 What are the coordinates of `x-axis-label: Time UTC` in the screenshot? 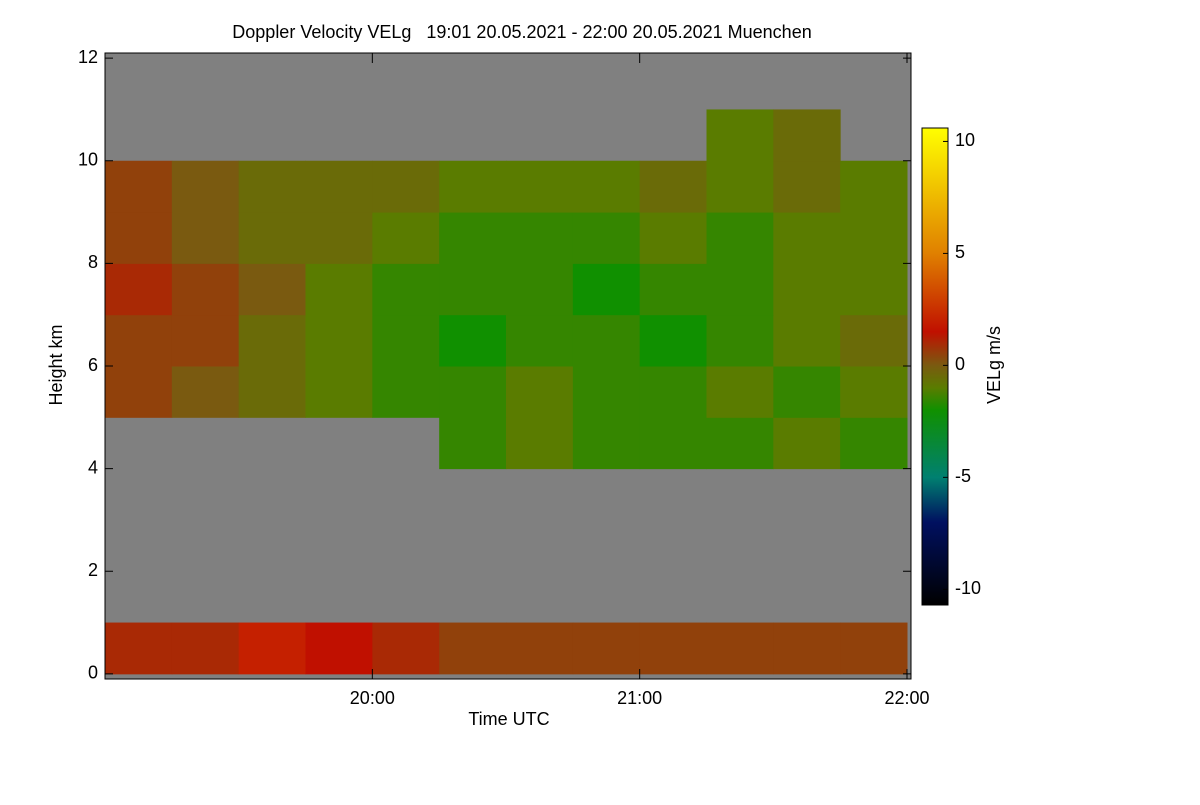 It's located at (508, 719).